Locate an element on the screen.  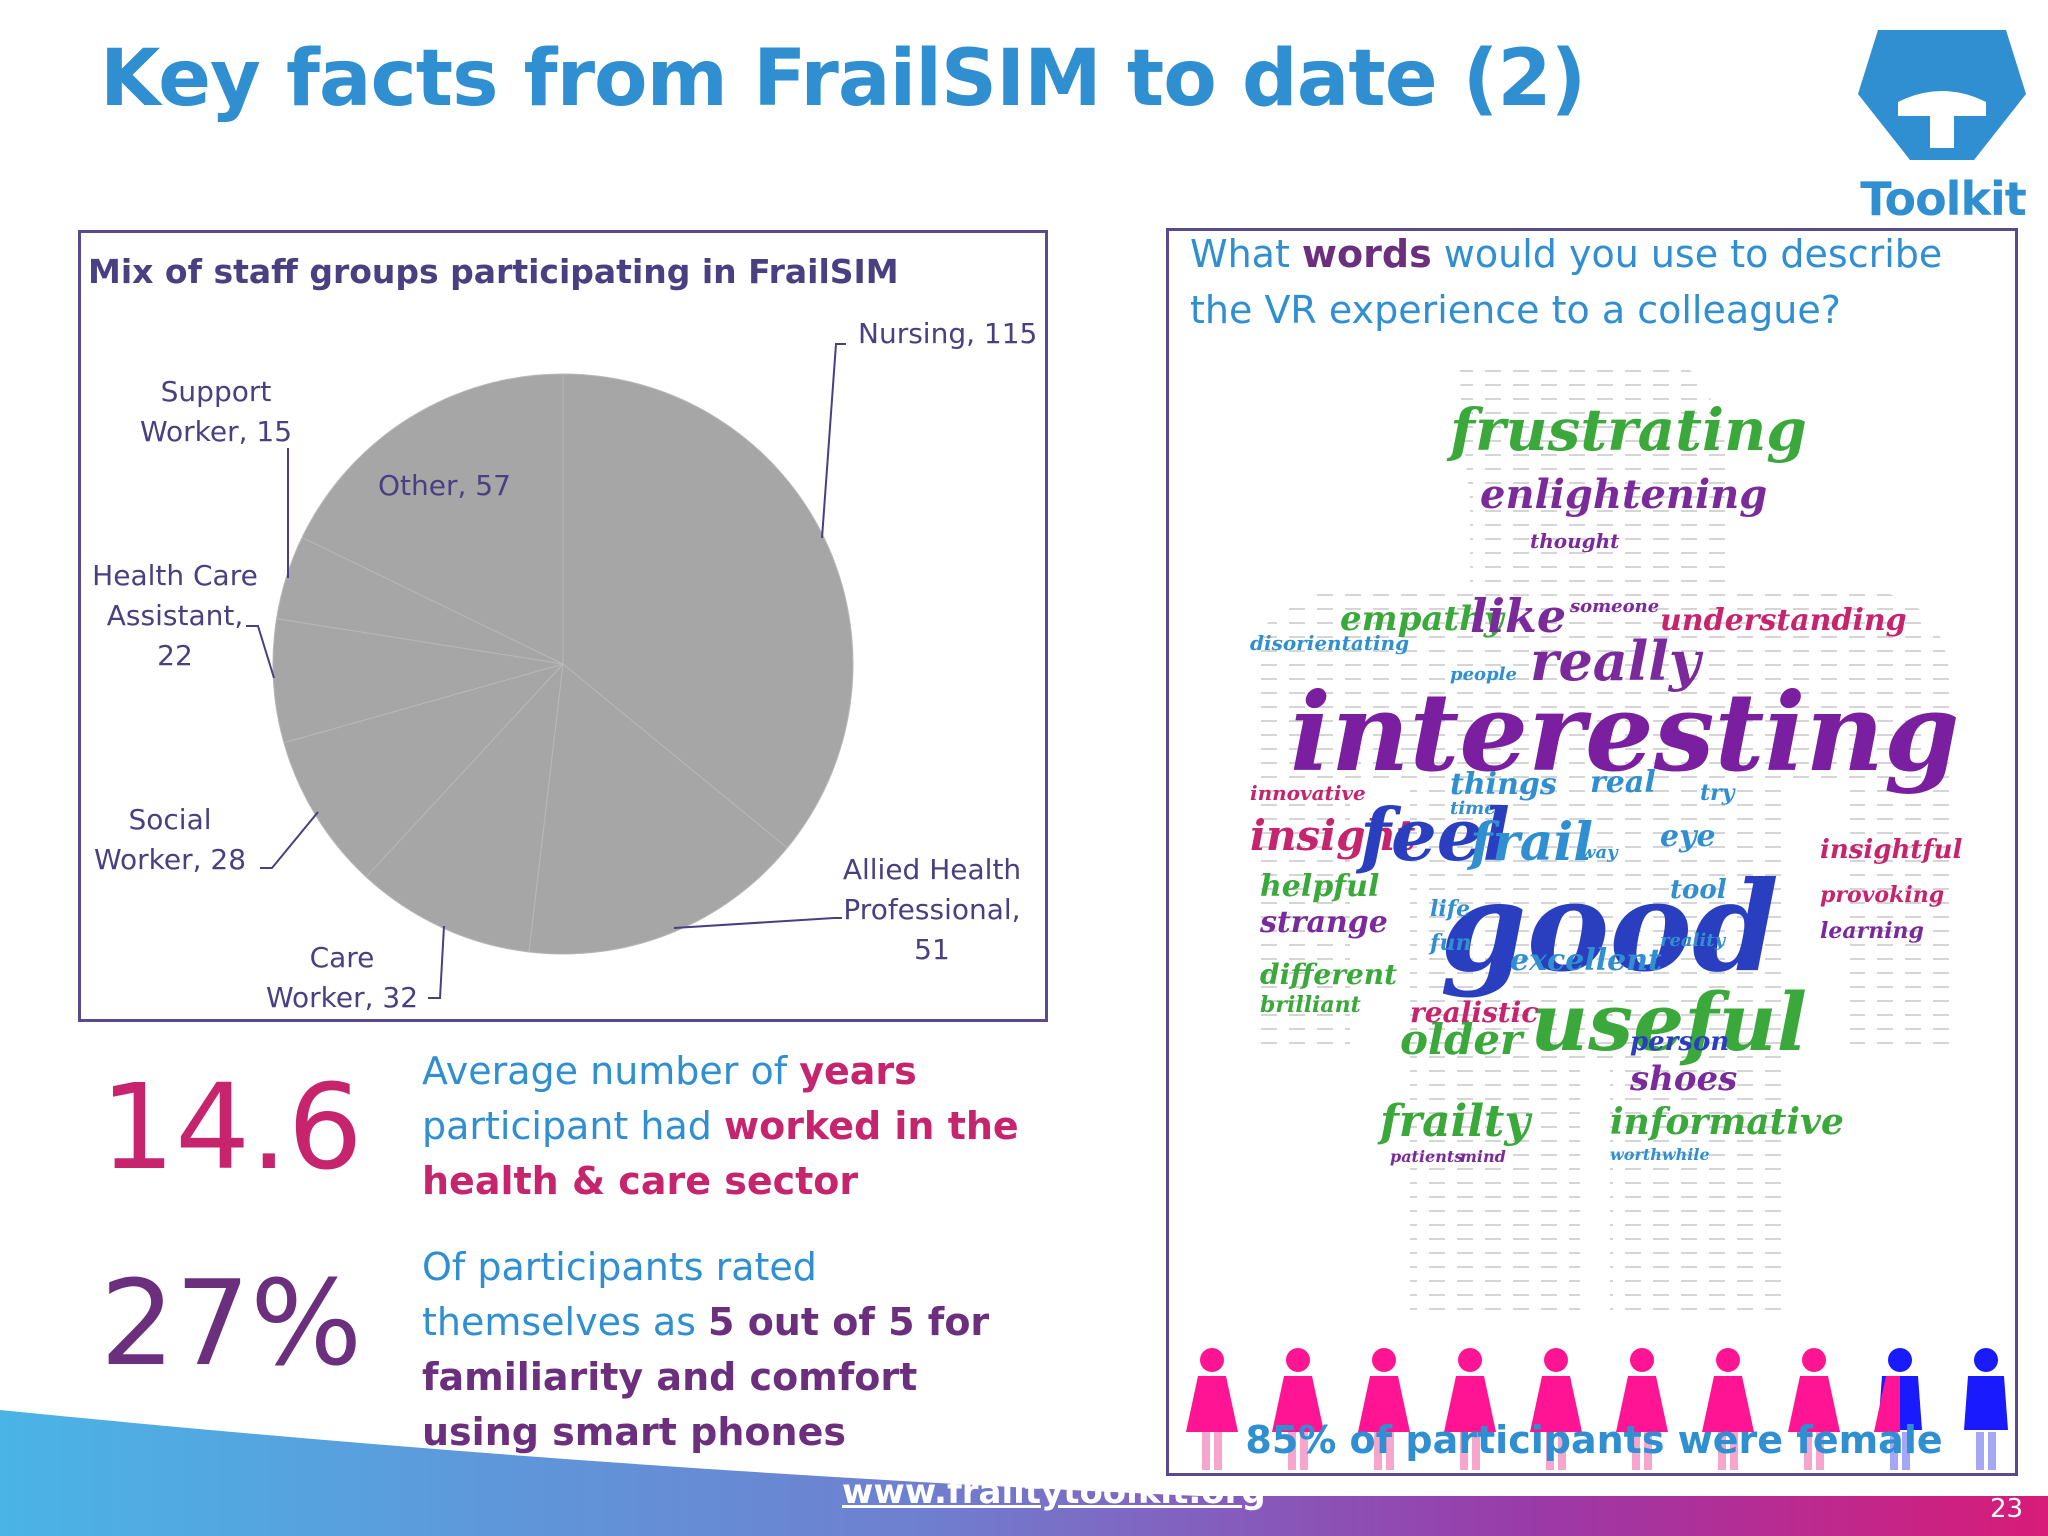
leader-line-allied-health is located at coordinates (757, 923).